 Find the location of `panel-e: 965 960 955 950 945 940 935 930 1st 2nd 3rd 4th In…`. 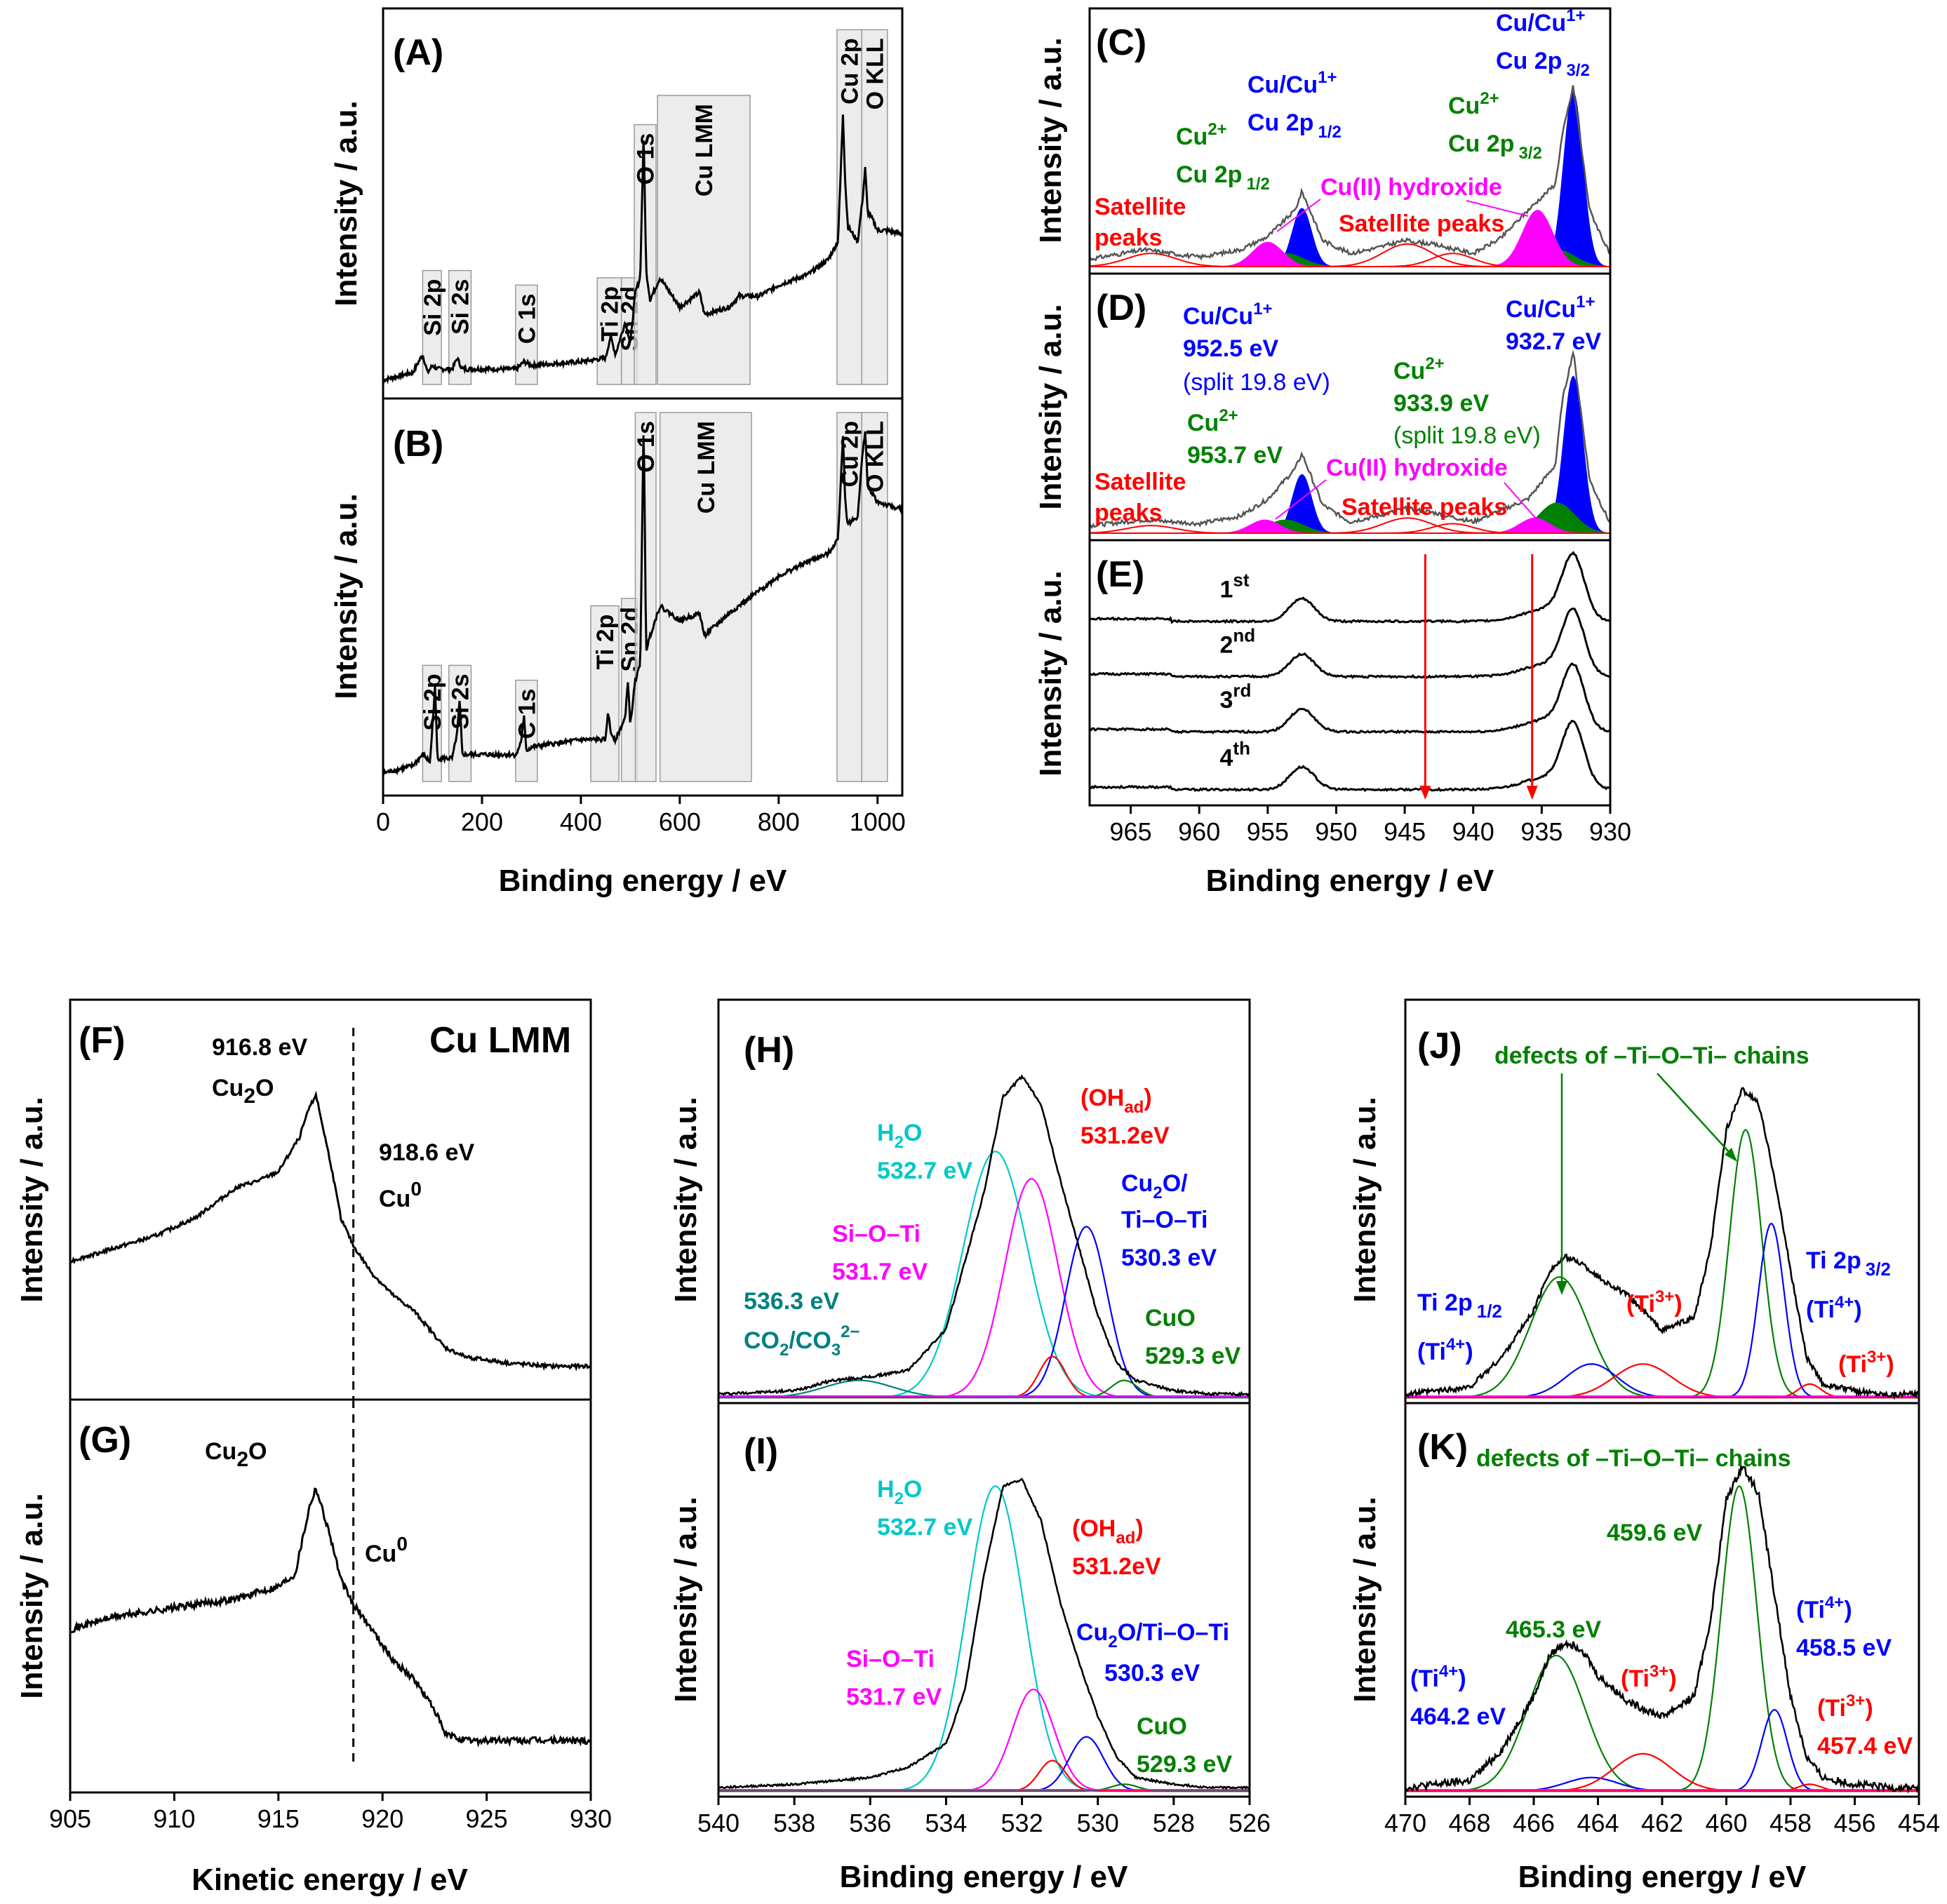

panel-e: 965 960 955 950 945 940 935 930 1st 2nd 3rd 4th In… is located at coordinates (1332, 718).